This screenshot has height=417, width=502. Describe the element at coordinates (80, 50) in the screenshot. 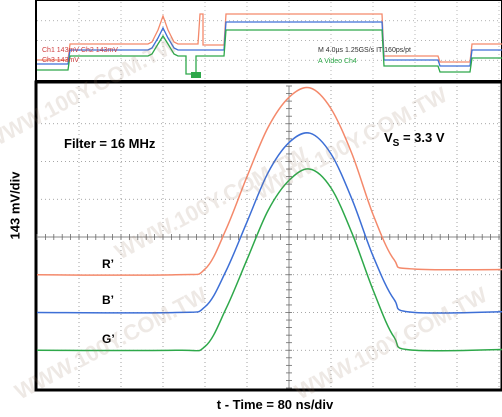

I see `overview-readout-left: Ch1 143mV Ch2 143mV` at that location.